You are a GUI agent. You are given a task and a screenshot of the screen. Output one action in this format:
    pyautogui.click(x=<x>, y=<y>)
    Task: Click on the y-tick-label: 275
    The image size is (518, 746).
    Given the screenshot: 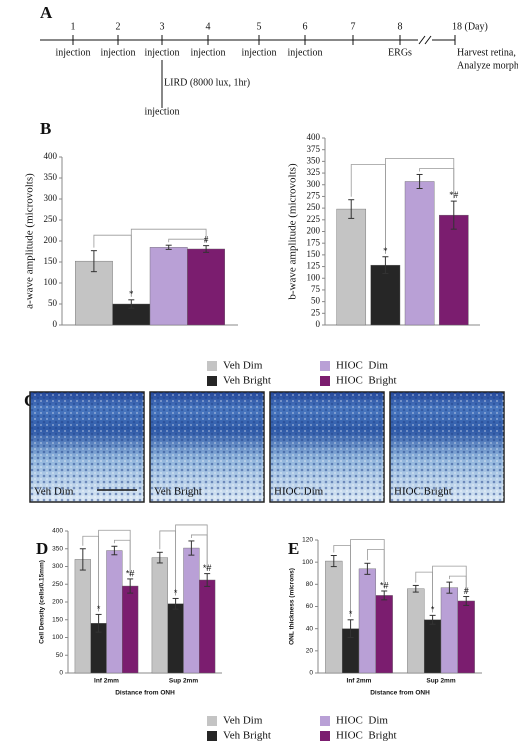 What is the action you would take?
    pyautogui.click(x=314, y=196)
    